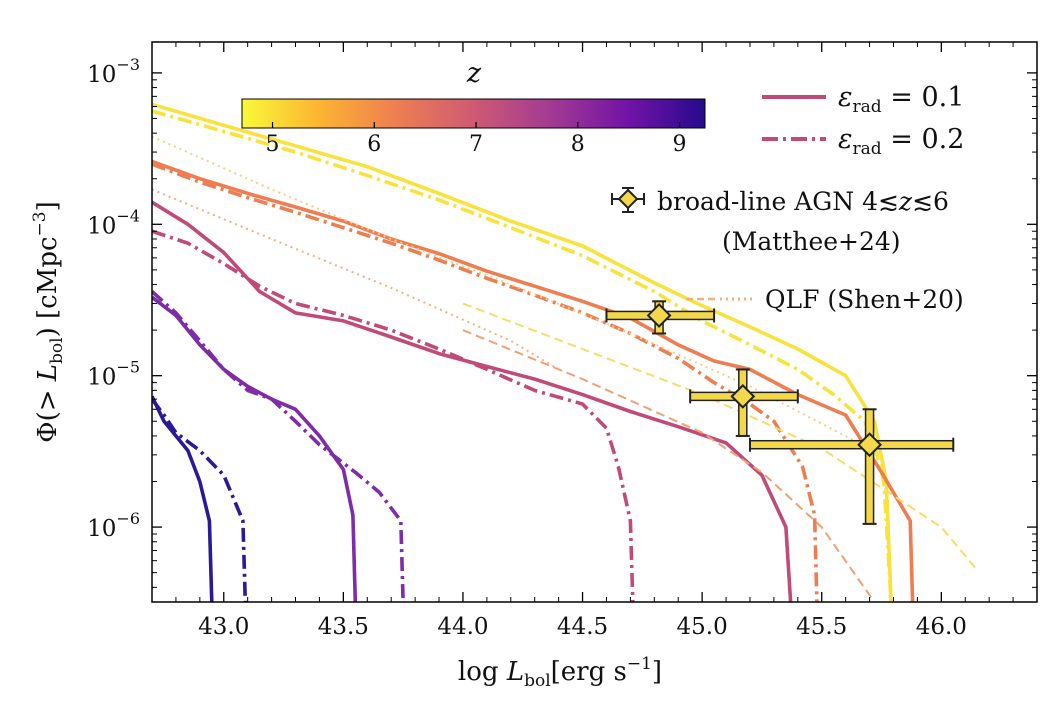  What do you see at coordinates (374, 144) in the screenshot?
I see `colorbar-tick-label: 6` at bounding box center [374, 144].